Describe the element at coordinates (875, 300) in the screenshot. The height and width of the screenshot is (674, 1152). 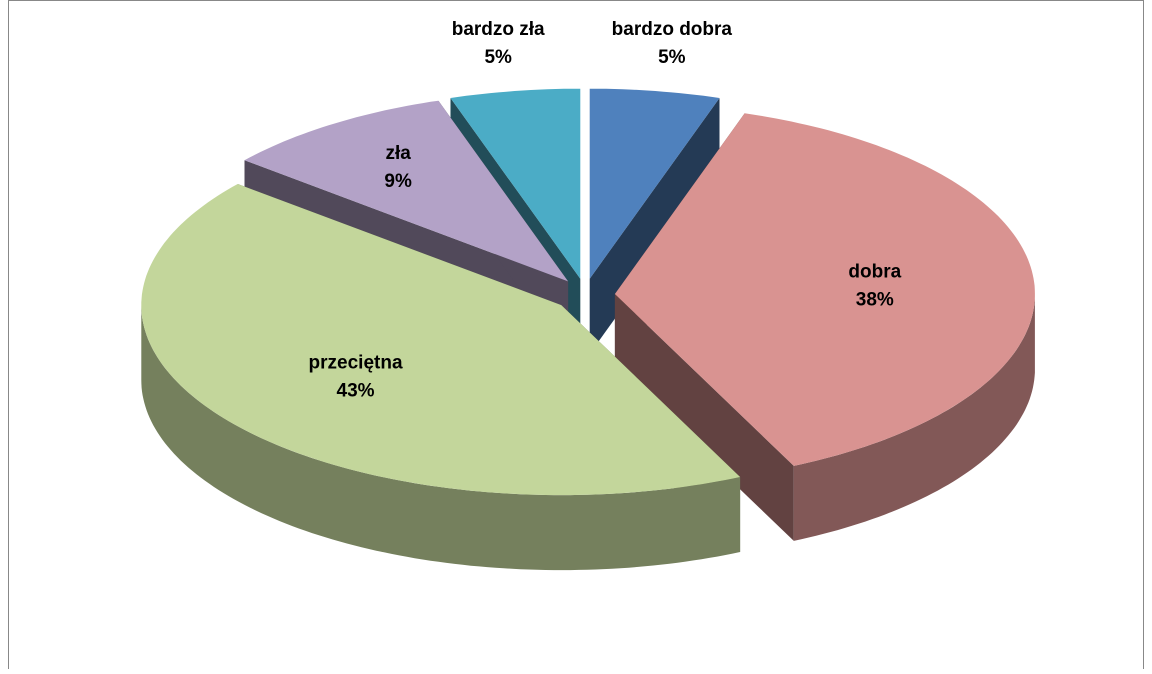
I see `data-label-value: 38%` at that location.